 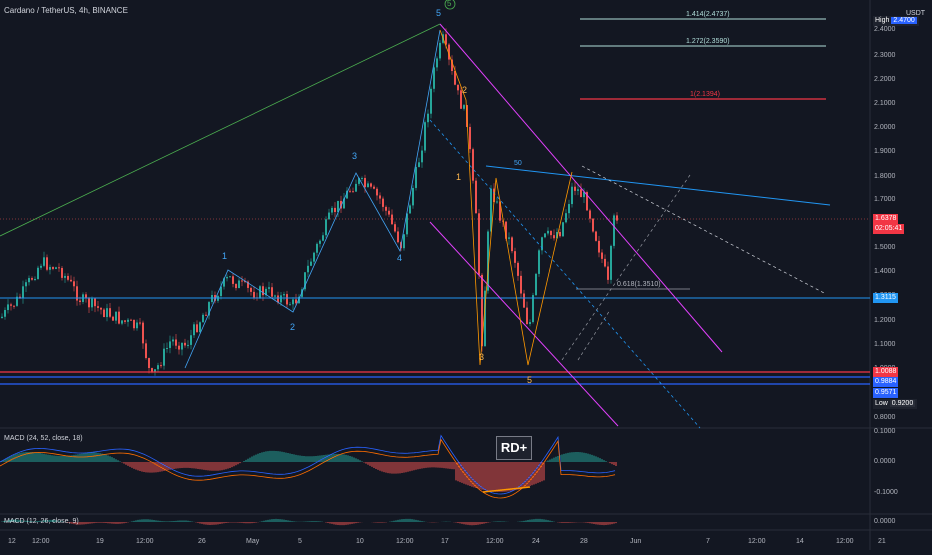 I want to click on dashed-white-projection, so click(x=704, y=230).